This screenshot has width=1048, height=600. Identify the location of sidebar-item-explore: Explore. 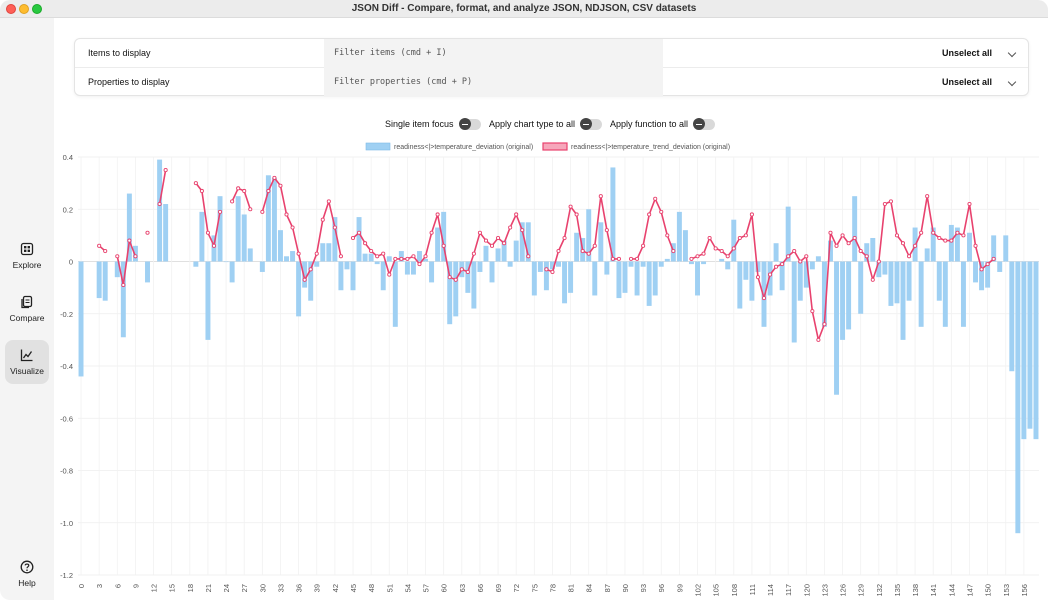
(27, 256).